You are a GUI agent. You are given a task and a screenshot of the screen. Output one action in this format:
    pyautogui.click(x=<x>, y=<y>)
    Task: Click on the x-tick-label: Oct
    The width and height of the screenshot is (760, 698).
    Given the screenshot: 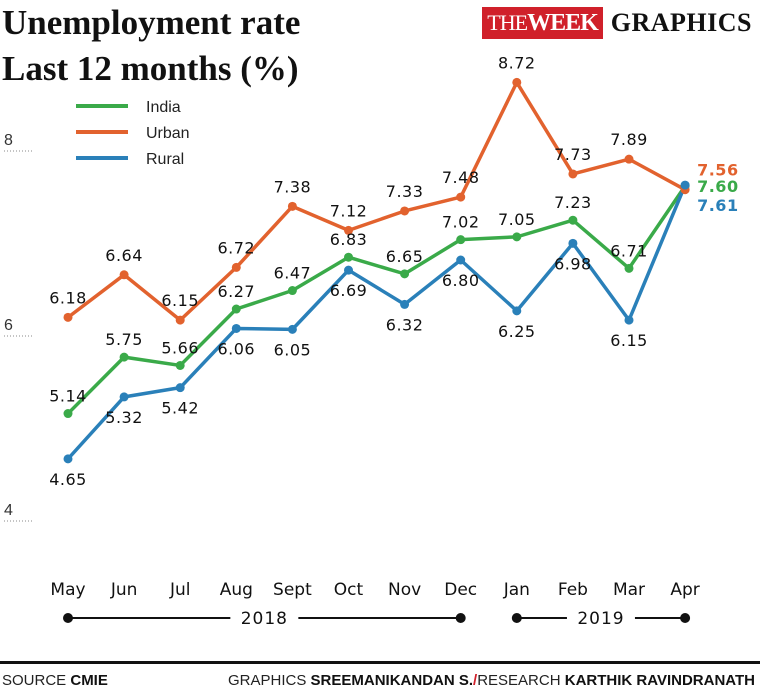 What is the action you would take?
    pyautogui.click(x=349, y=590)
    